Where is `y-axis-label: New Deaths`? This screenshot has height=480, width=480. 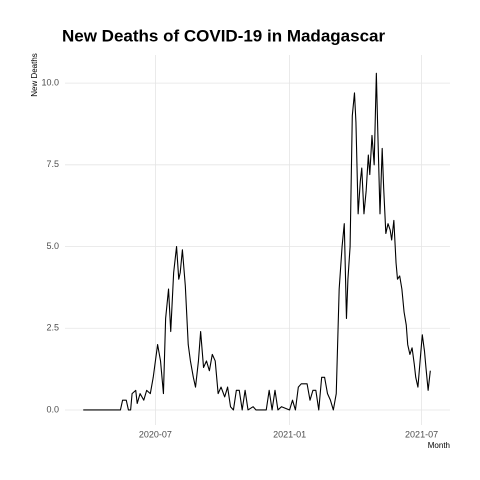 y-axis-label: New Deaths is located at coordinates (34, 75).